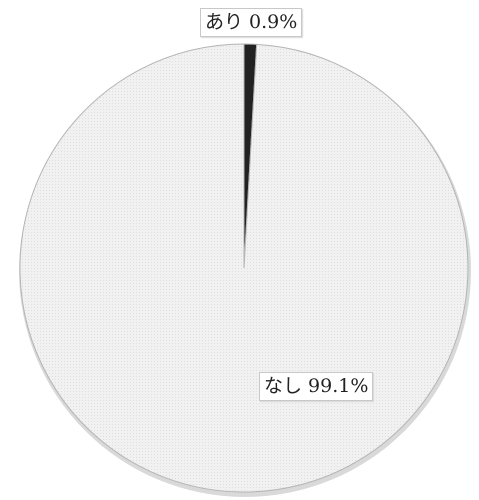  What do you see at coordinates (316, 386) in the screenshot?
I see `slice-label-nashi: なし 99.1%` at bounding box center [316, 386].